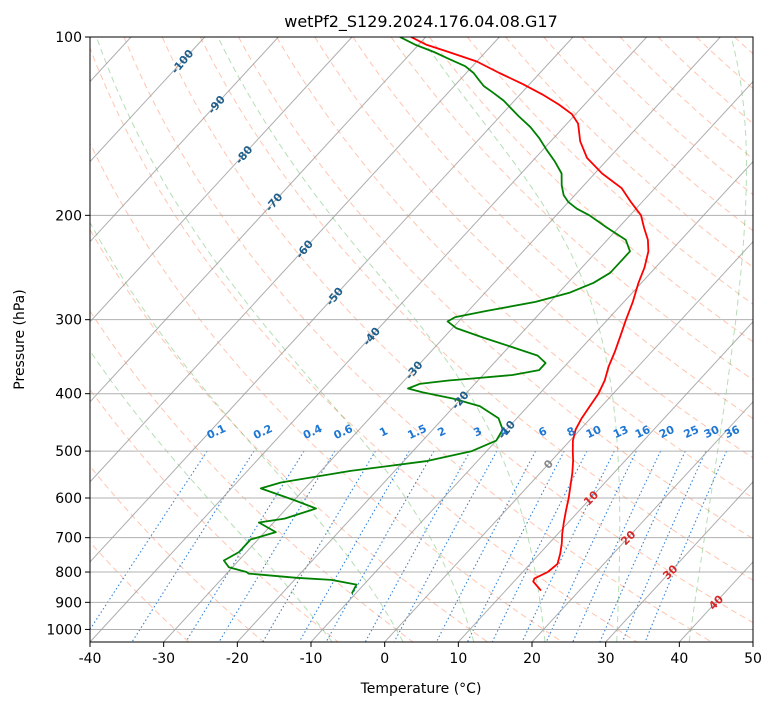 This screenshot has height=708, width=775. Describe the element at coordinates (594, 432) in the screenshot. I see `mixing-ratio-label: 10` at that location.